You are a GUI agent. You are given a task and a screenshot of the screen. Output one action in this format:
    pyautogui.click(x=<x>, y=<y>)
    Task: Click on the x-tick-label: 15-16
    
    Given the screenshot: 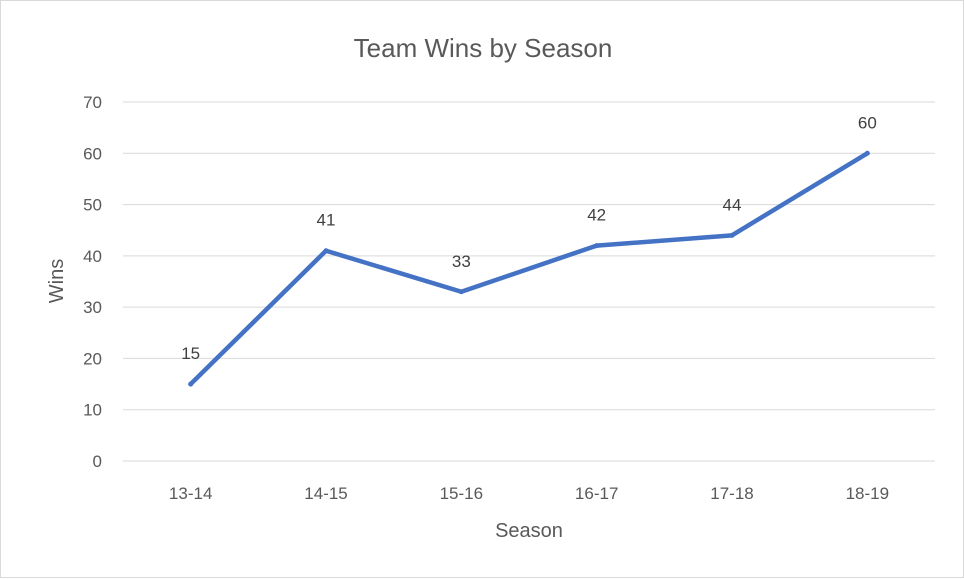 What is the action you would take?
    pyautogui.click(x=461, y=493)
    